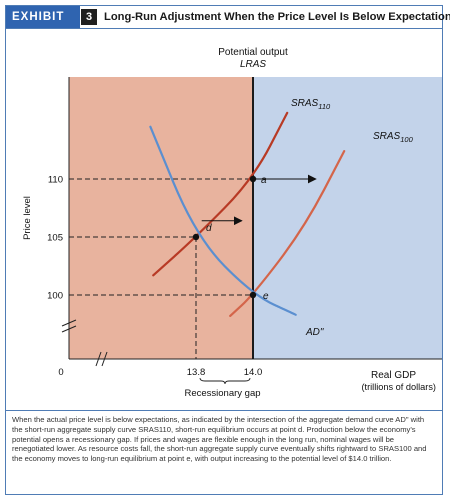 The height and width of the screenshot is (501, 450). Describe the element at coordinates (264, 180) in the screenshot. I see `point-label-a: a` at that location.